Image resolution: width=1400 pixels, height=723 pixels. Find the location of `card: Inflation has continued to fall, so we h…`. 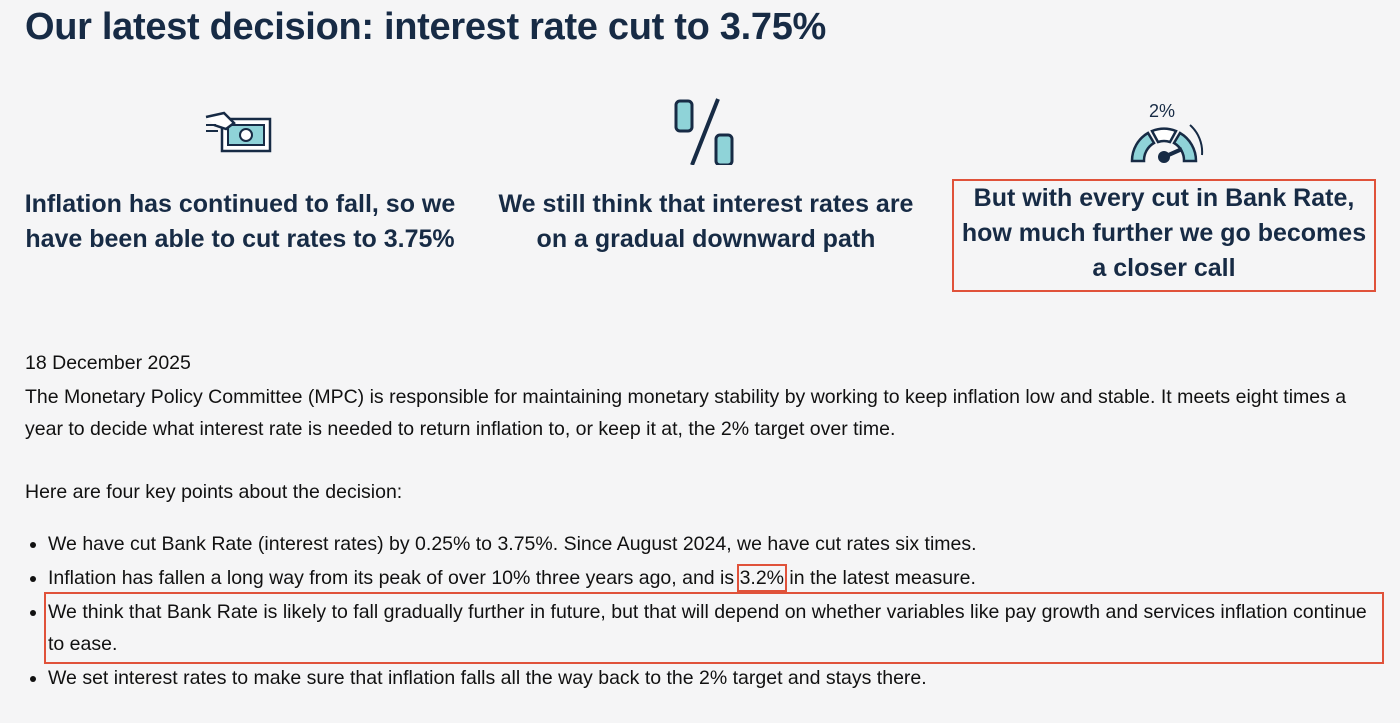

card: Inflation has continued to fall, so we h… is located at coordinates (240, 176).